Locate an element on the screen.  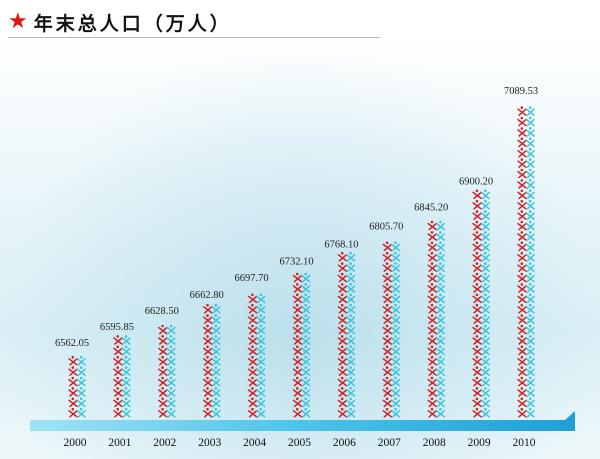
bar-2003 is located at coordinates (211, 360).